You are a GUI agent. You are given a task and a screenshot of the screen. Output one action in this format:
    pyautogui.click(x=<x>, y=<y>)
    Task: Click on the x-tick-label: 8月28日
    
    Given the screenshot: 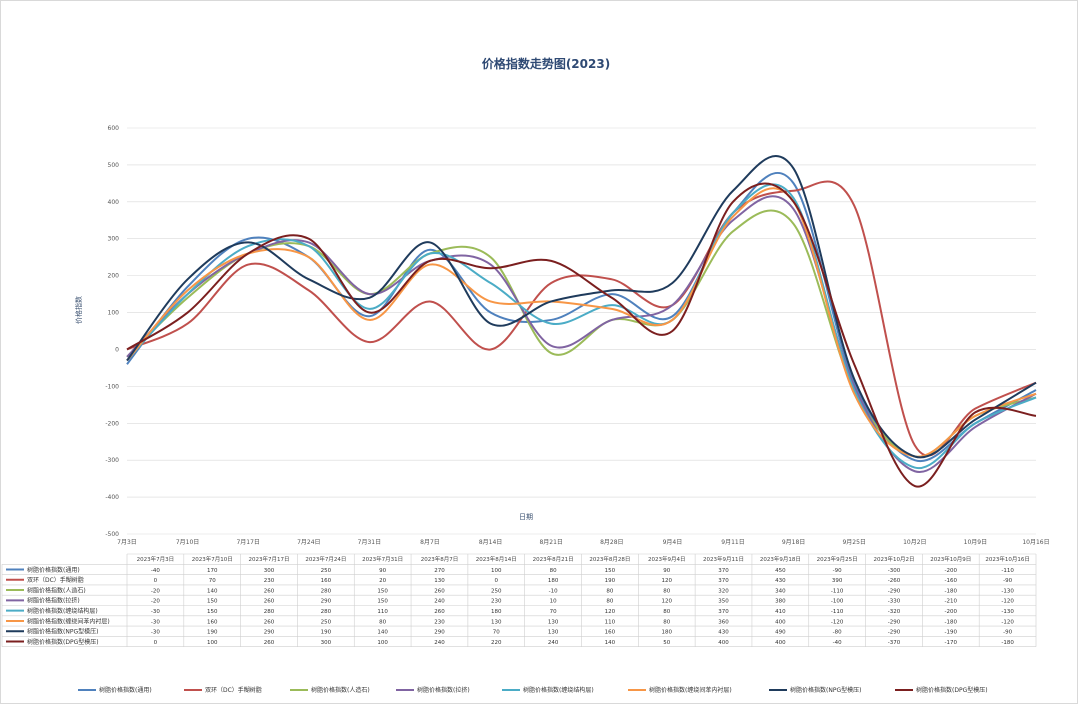 What is the action you would take?
    pyautogui.click(x=611, y=542)
    